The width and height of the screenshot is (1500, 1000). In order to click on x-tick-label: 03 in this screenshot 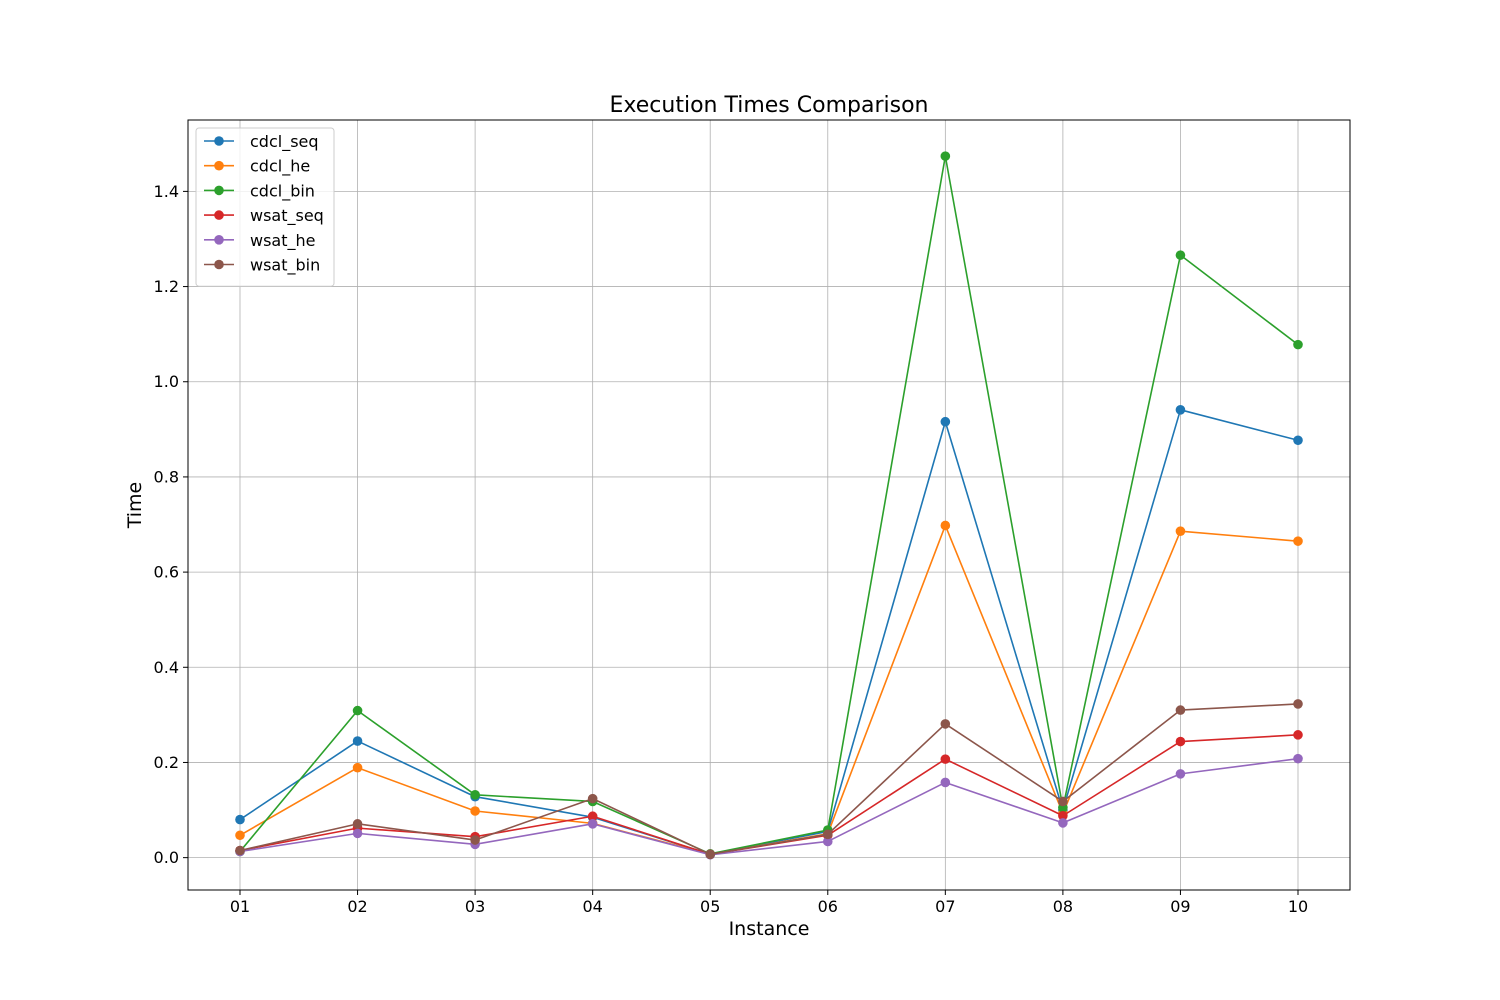, I will do `click(475, 906)`.